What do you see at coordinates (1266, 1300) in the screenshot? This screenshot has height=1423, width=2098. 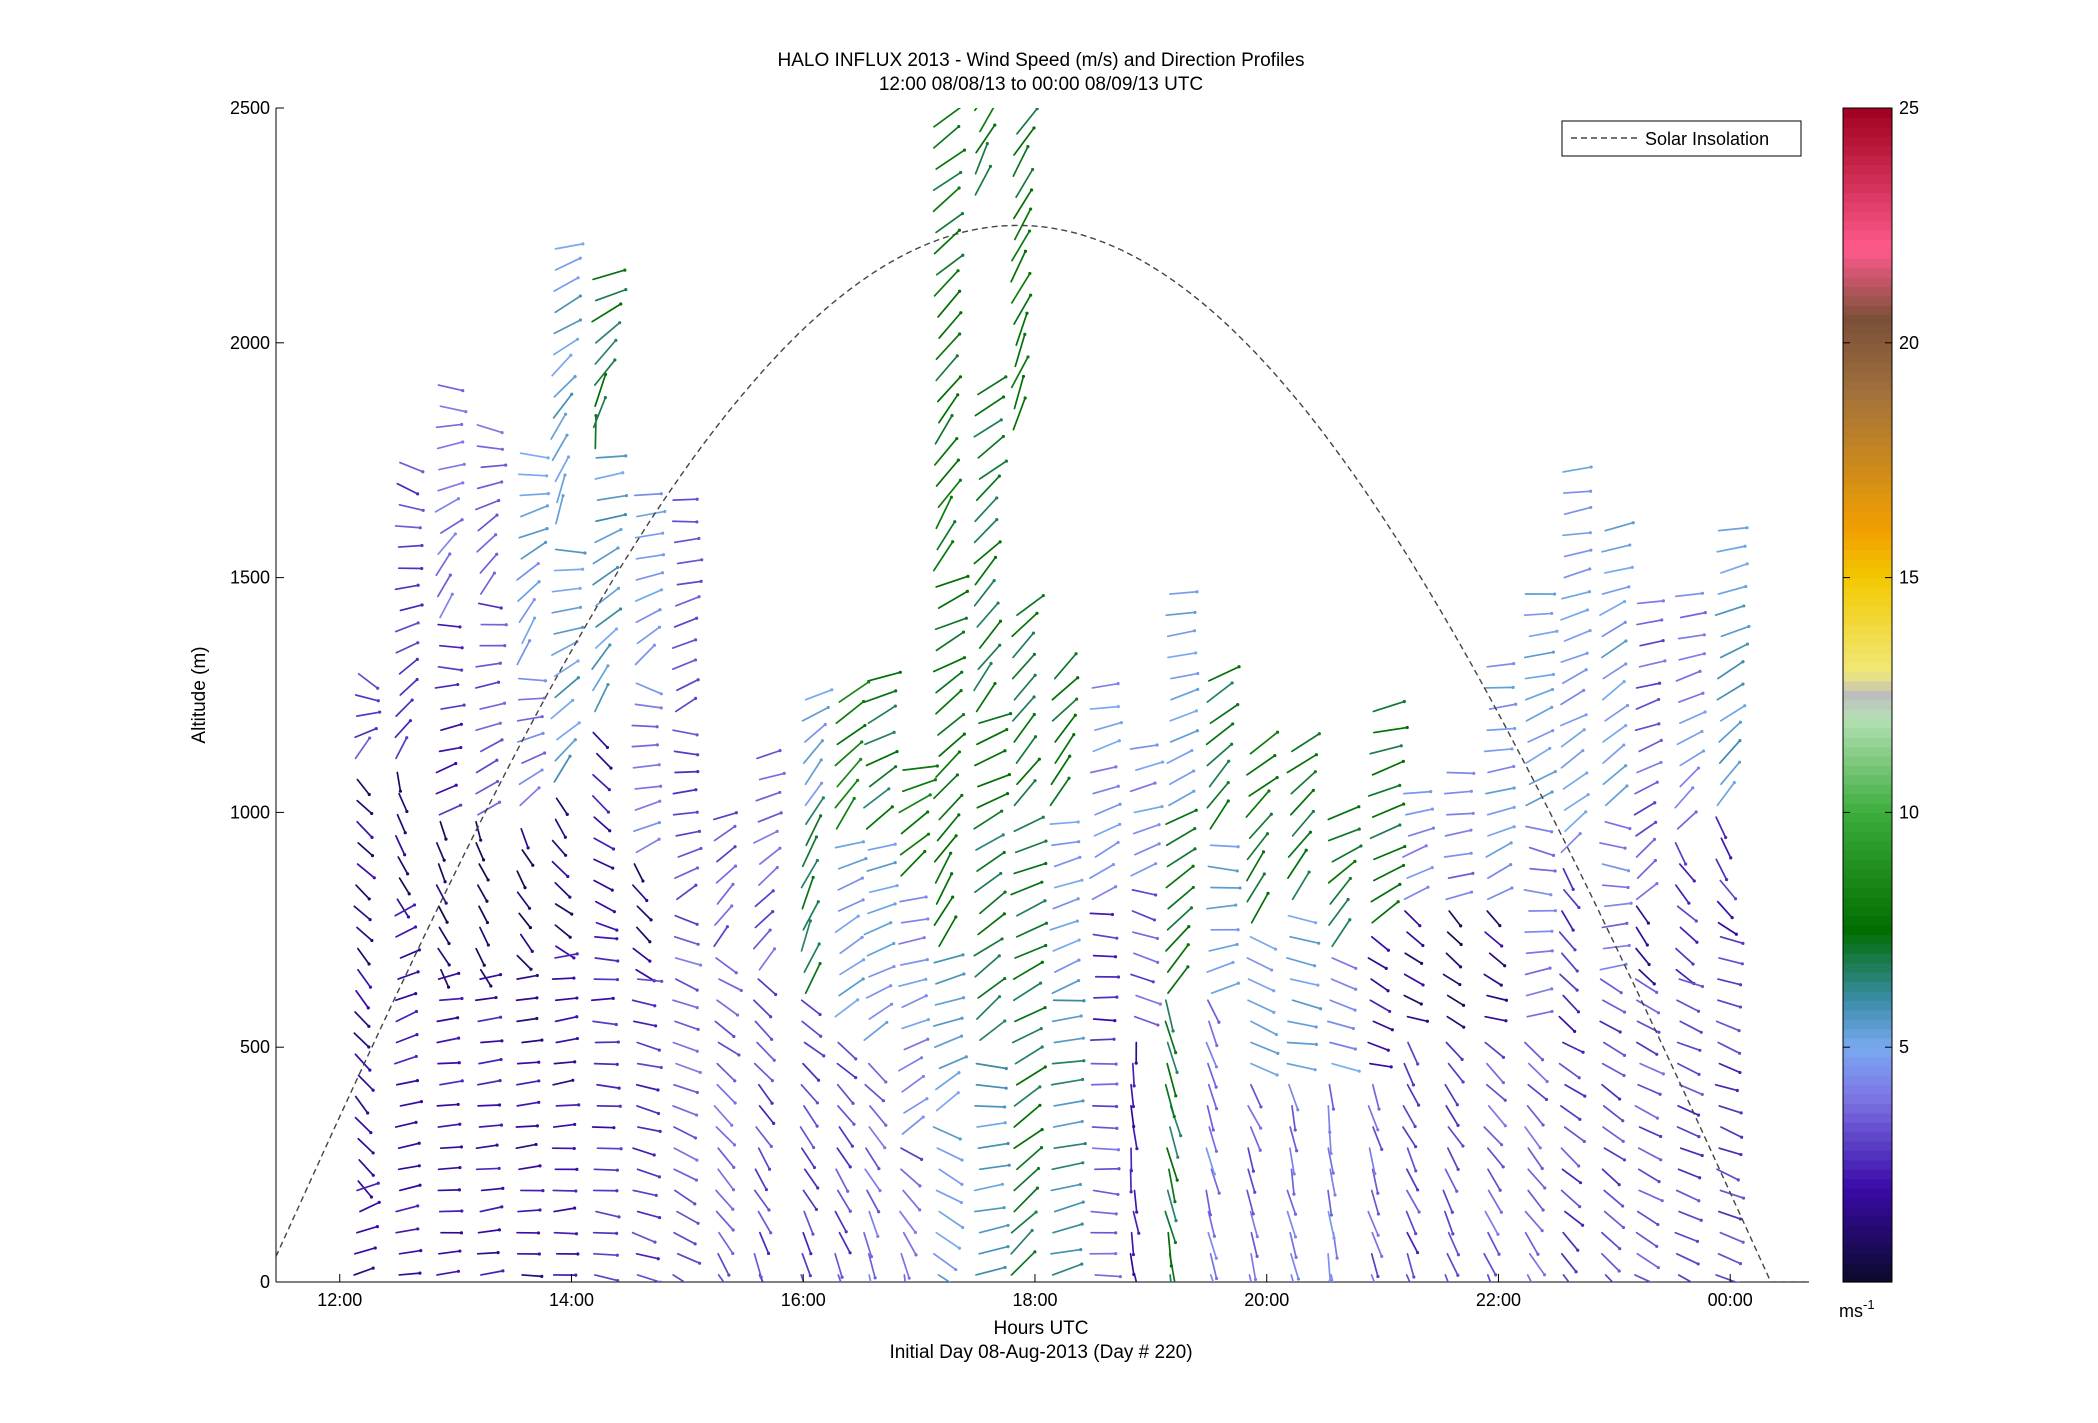 I see `x-tick-label: 20:00` at bounding box center [1266, 1300].